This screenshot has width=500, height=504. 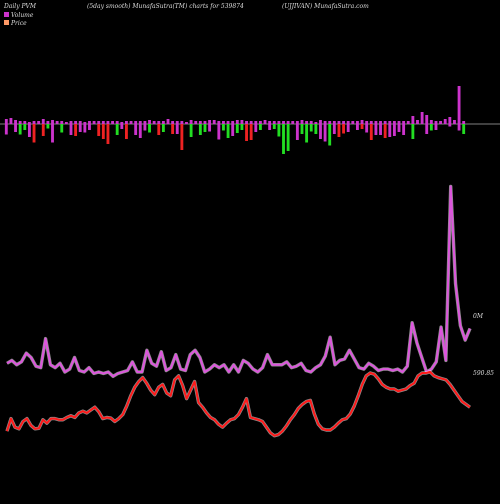 I want to click on legend-volume-label: Volume, so click(x=22, y=15).